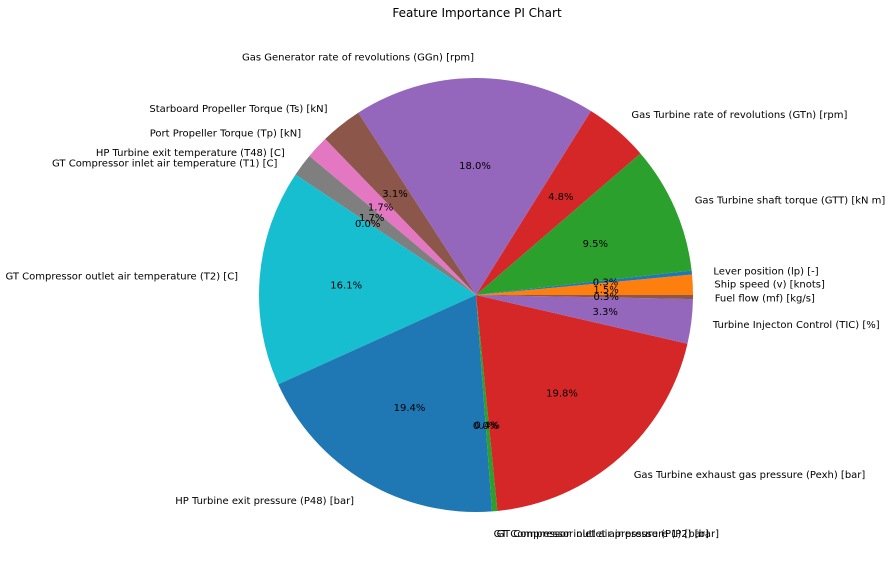  Describe the element at coordinates (796, 325) in the screenshot. I see `slice-label: Turbine Injecton Control (TIC) [%]` at that location.